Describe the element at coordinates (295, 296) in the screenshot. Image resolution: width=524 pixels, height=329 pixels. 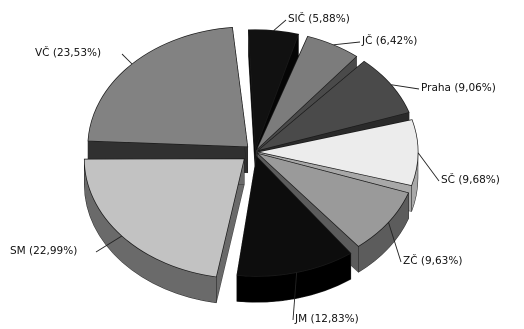
I see `leader-line-jm` at that location.